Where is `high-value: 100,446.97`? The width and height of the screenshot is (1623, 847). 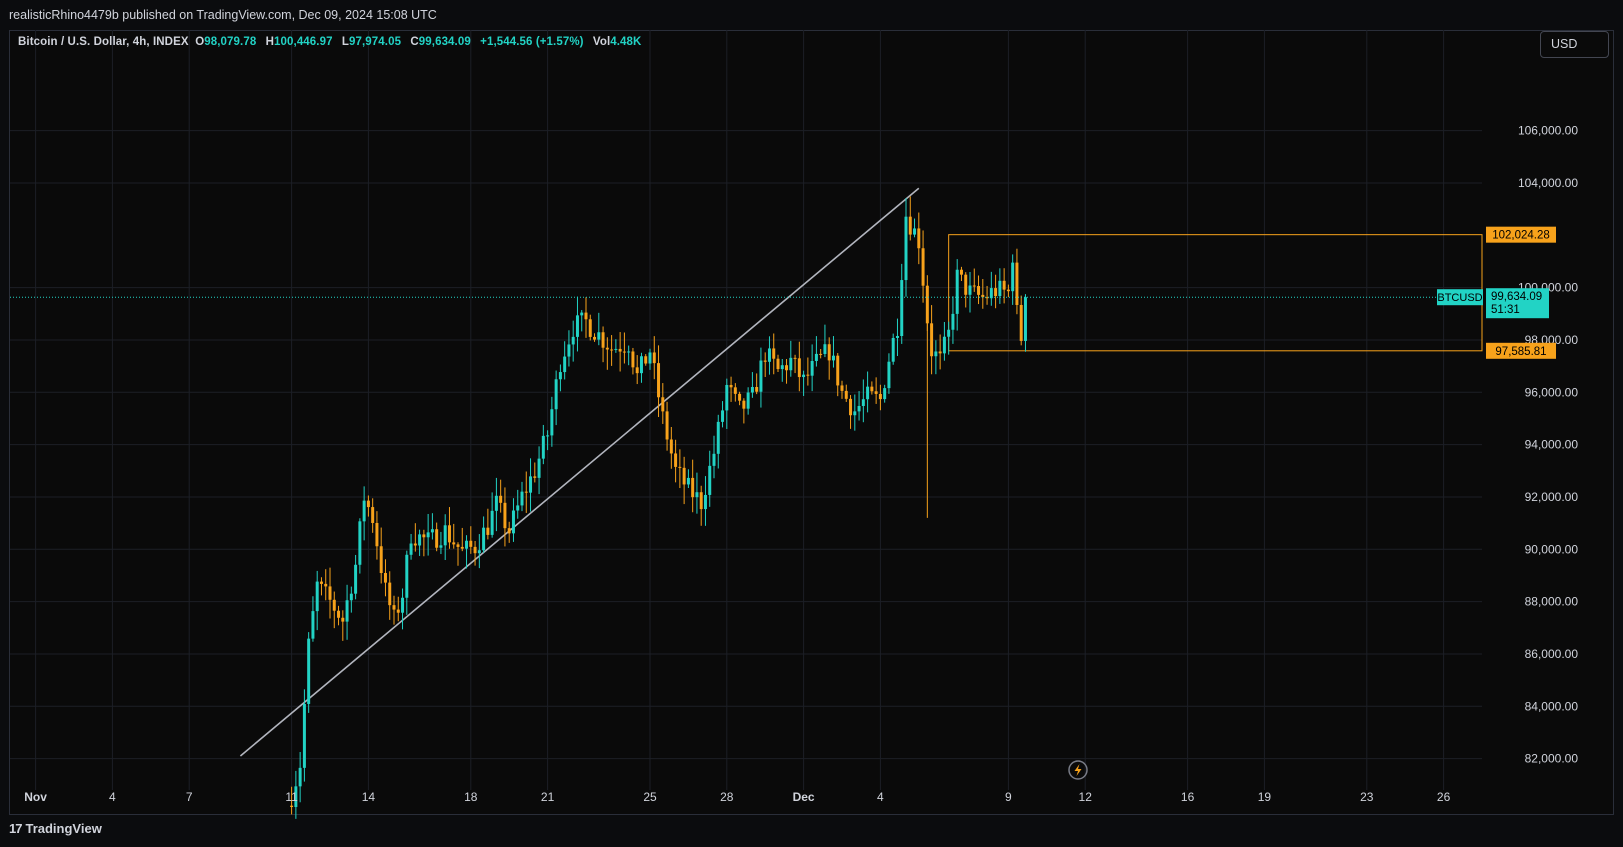
high-value: 100,446.97 is located at coordinates (303, 42).